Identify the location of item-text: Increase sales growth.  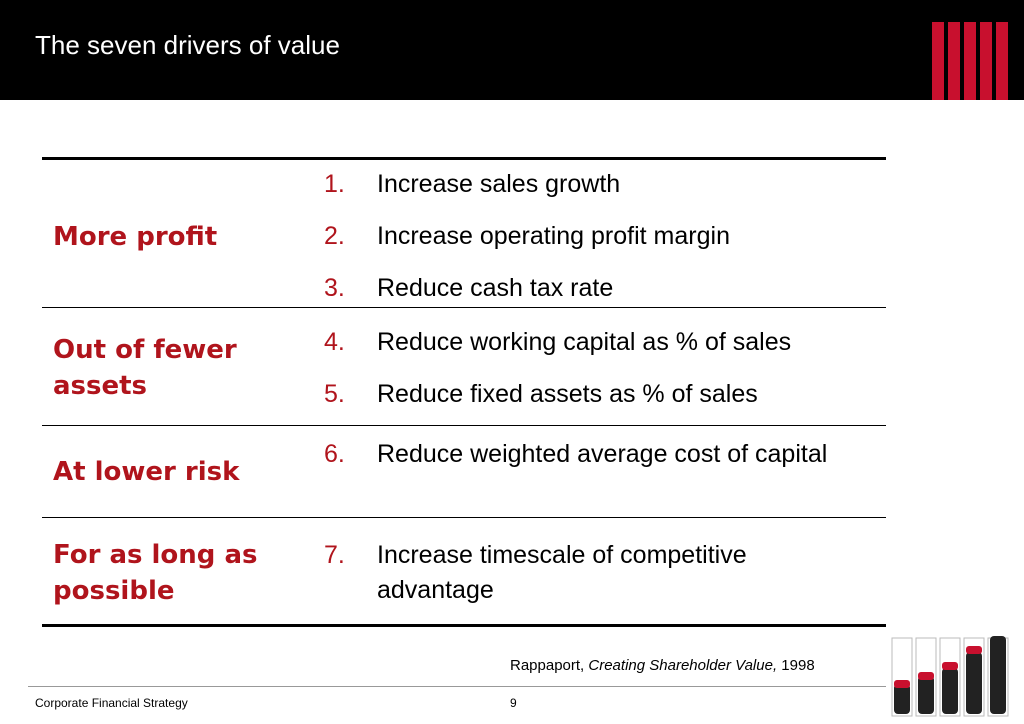
(499, 184).